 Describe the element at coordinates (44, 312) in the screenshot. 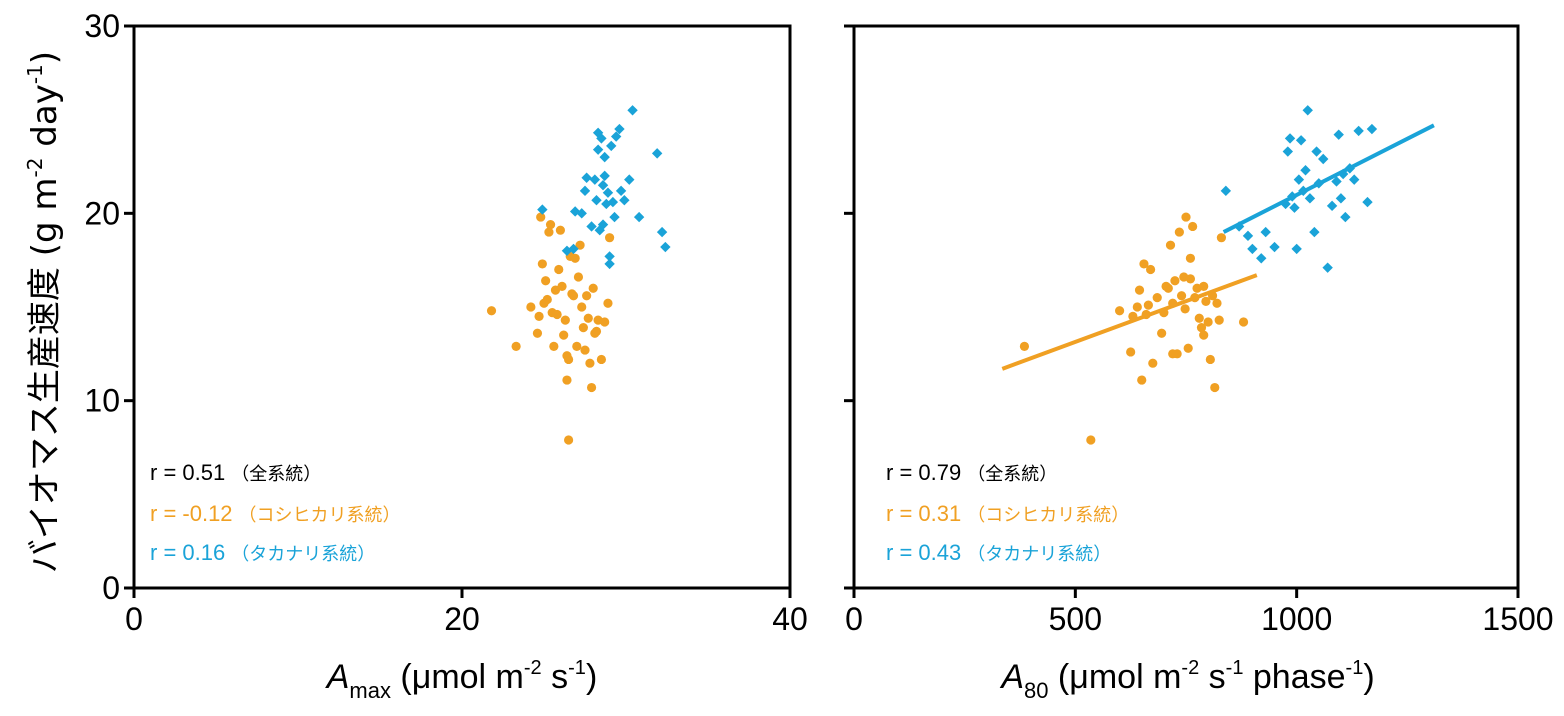

I see `svg-text: バイオマス生産速度 (g m-2 day-1)` at that location.